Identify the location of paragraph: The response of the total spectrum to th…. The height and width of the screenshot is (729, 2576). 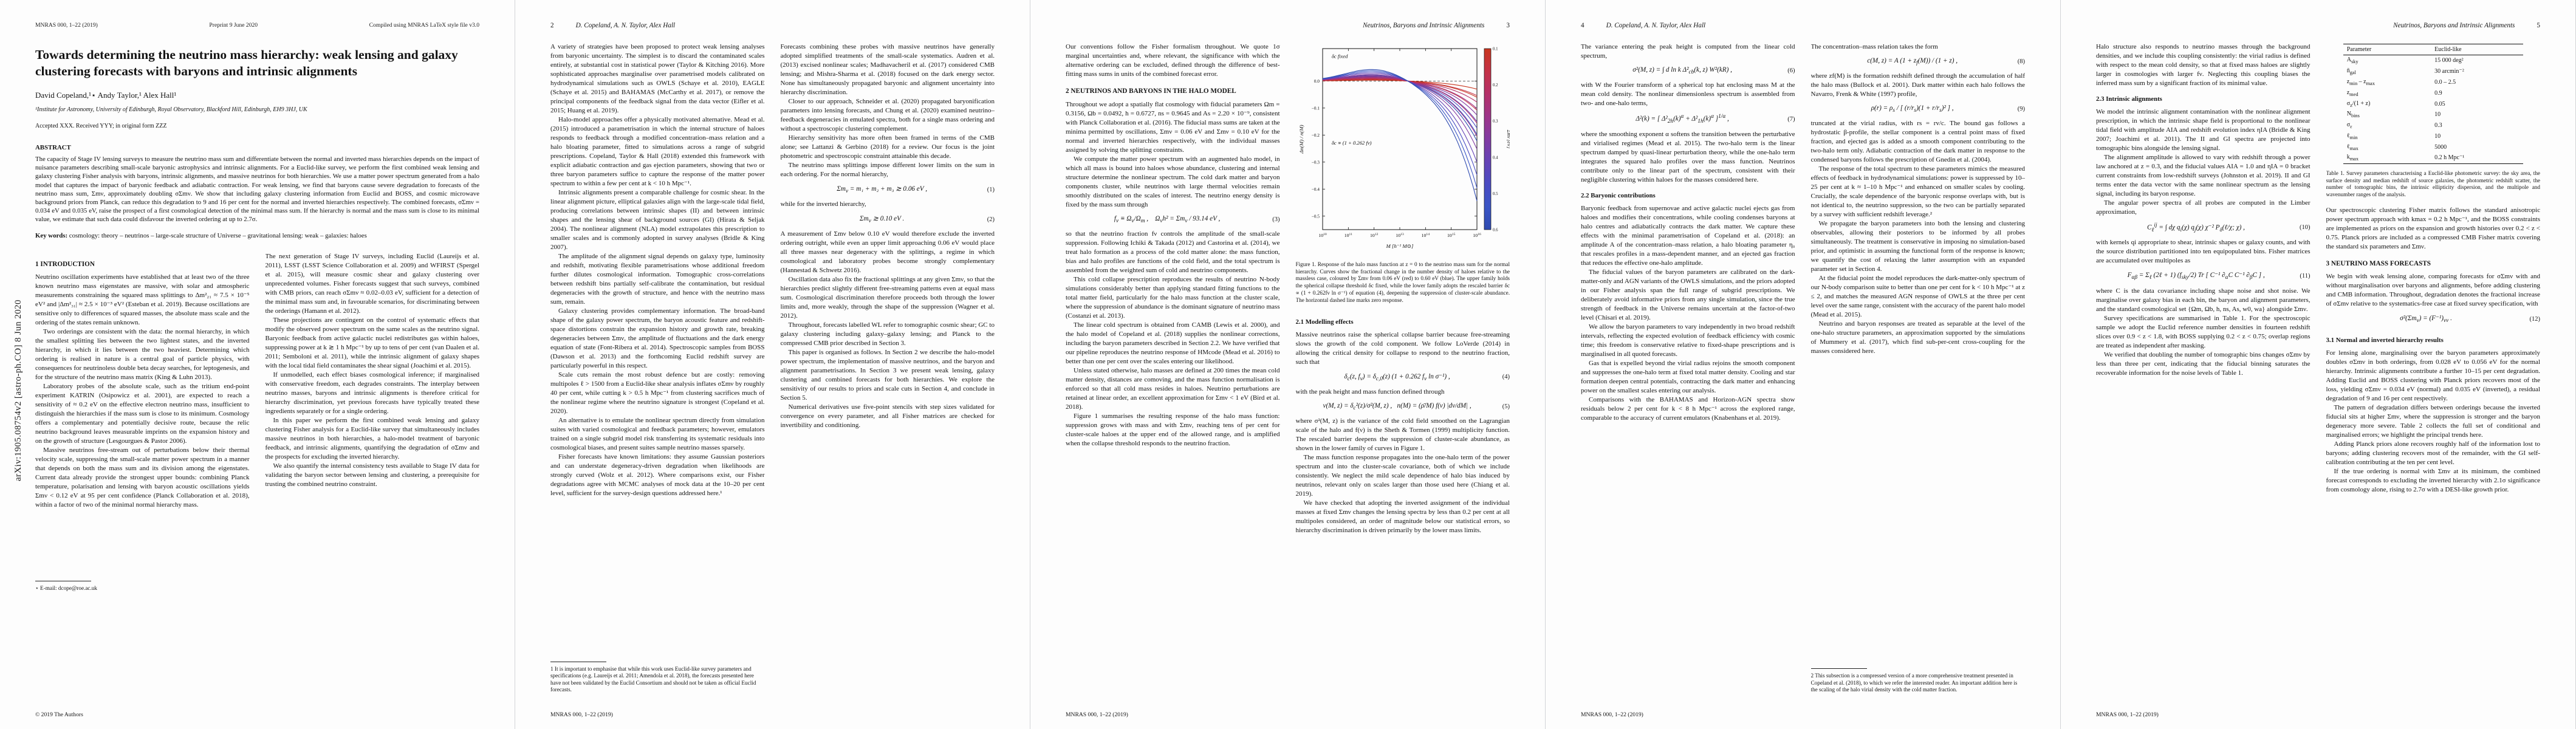
(1918, 192).